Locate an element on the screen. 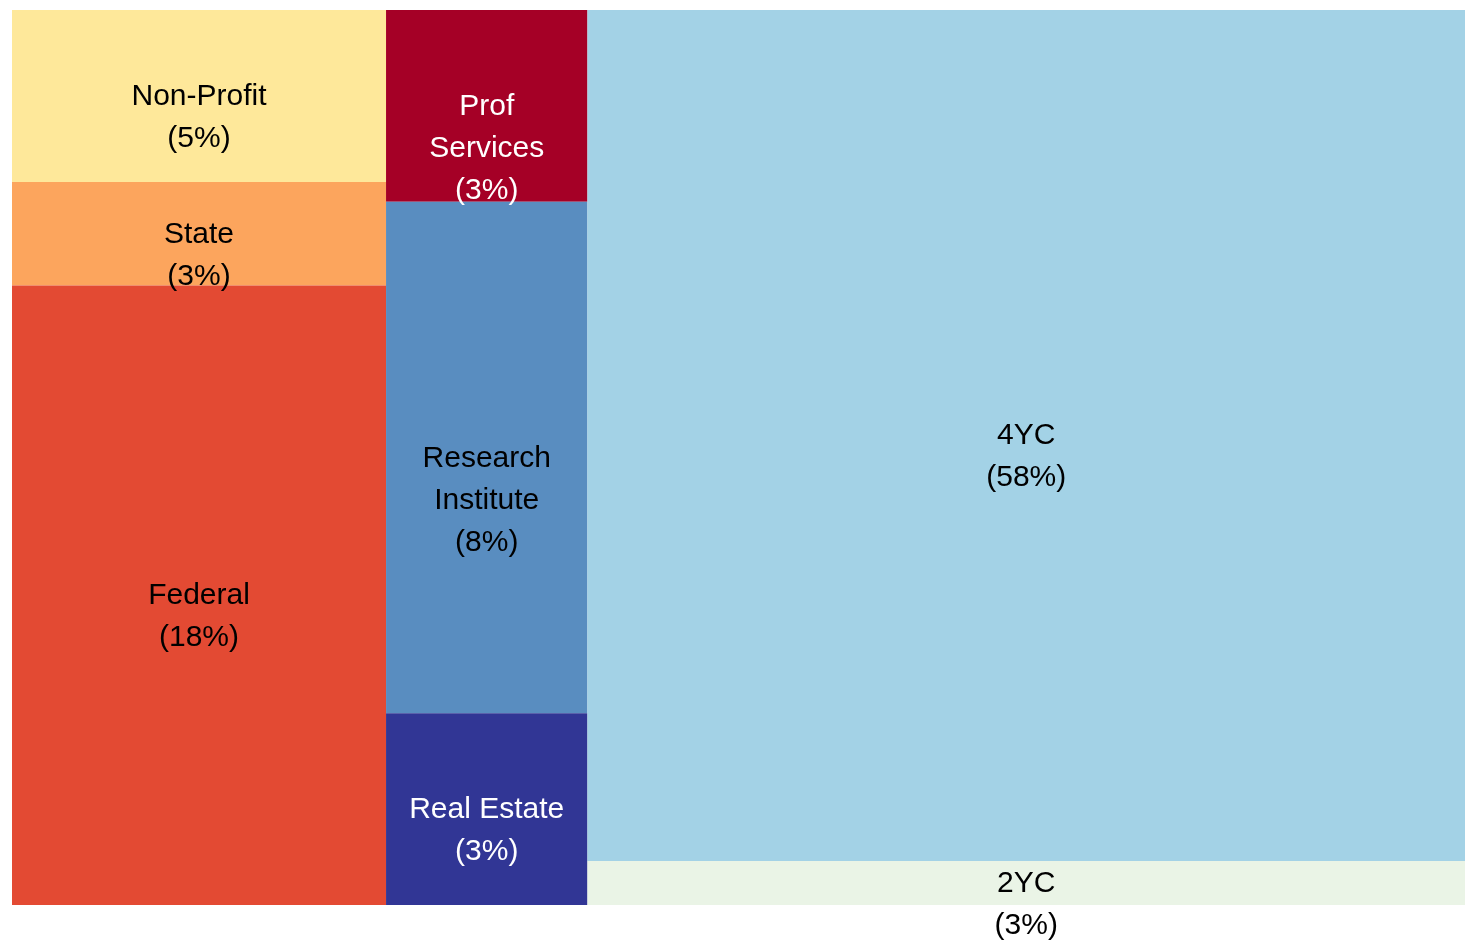  category-label: 2YC is located at coordinates (1026, 881).